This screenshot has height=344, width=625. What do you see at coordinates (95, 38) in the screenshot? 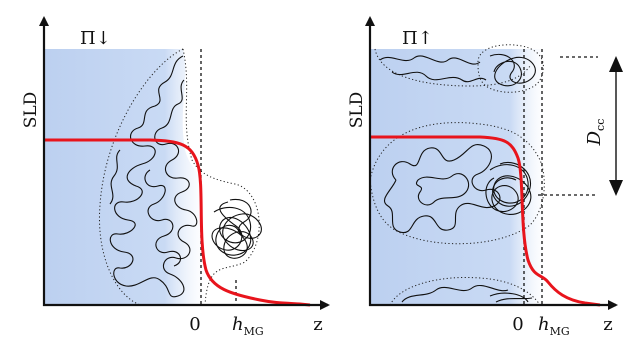
I see `pressure-label: Π↓` at bounding box center [95, 38].